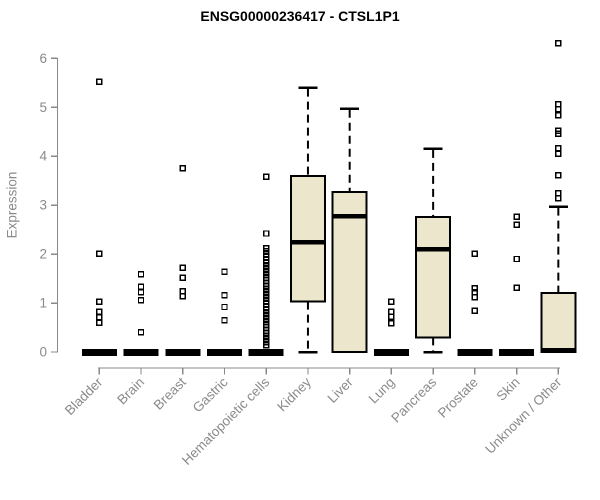  What do you see at coordinates (84, 396) in the screenshot?
I see `x-tick-label-bladder: Bladder` at bounding box center [84, 396].